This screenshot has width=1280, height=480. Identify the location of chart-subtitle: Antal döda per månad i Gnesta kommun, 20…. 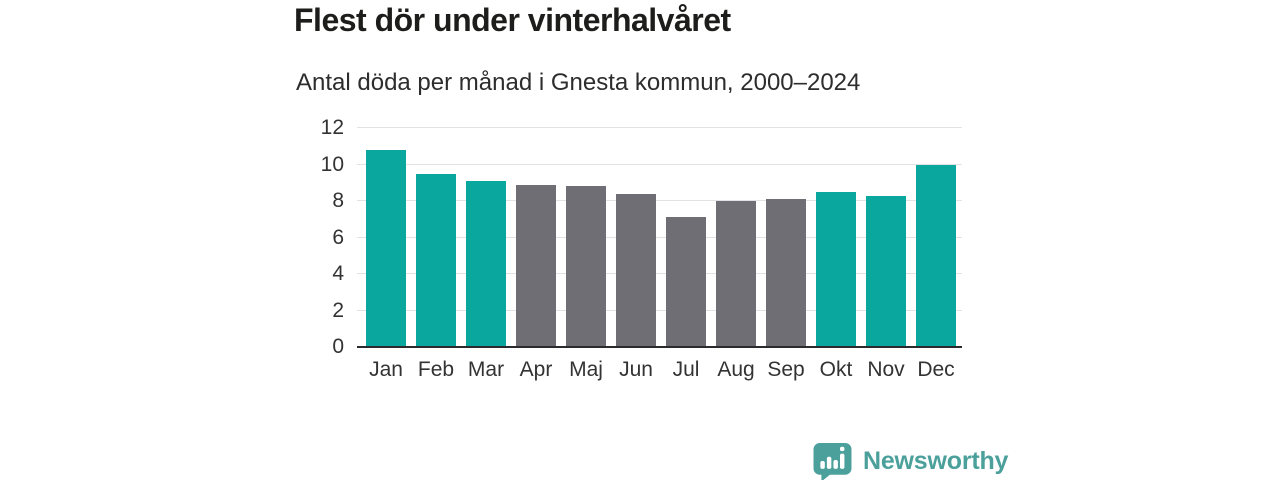
(578, 82).